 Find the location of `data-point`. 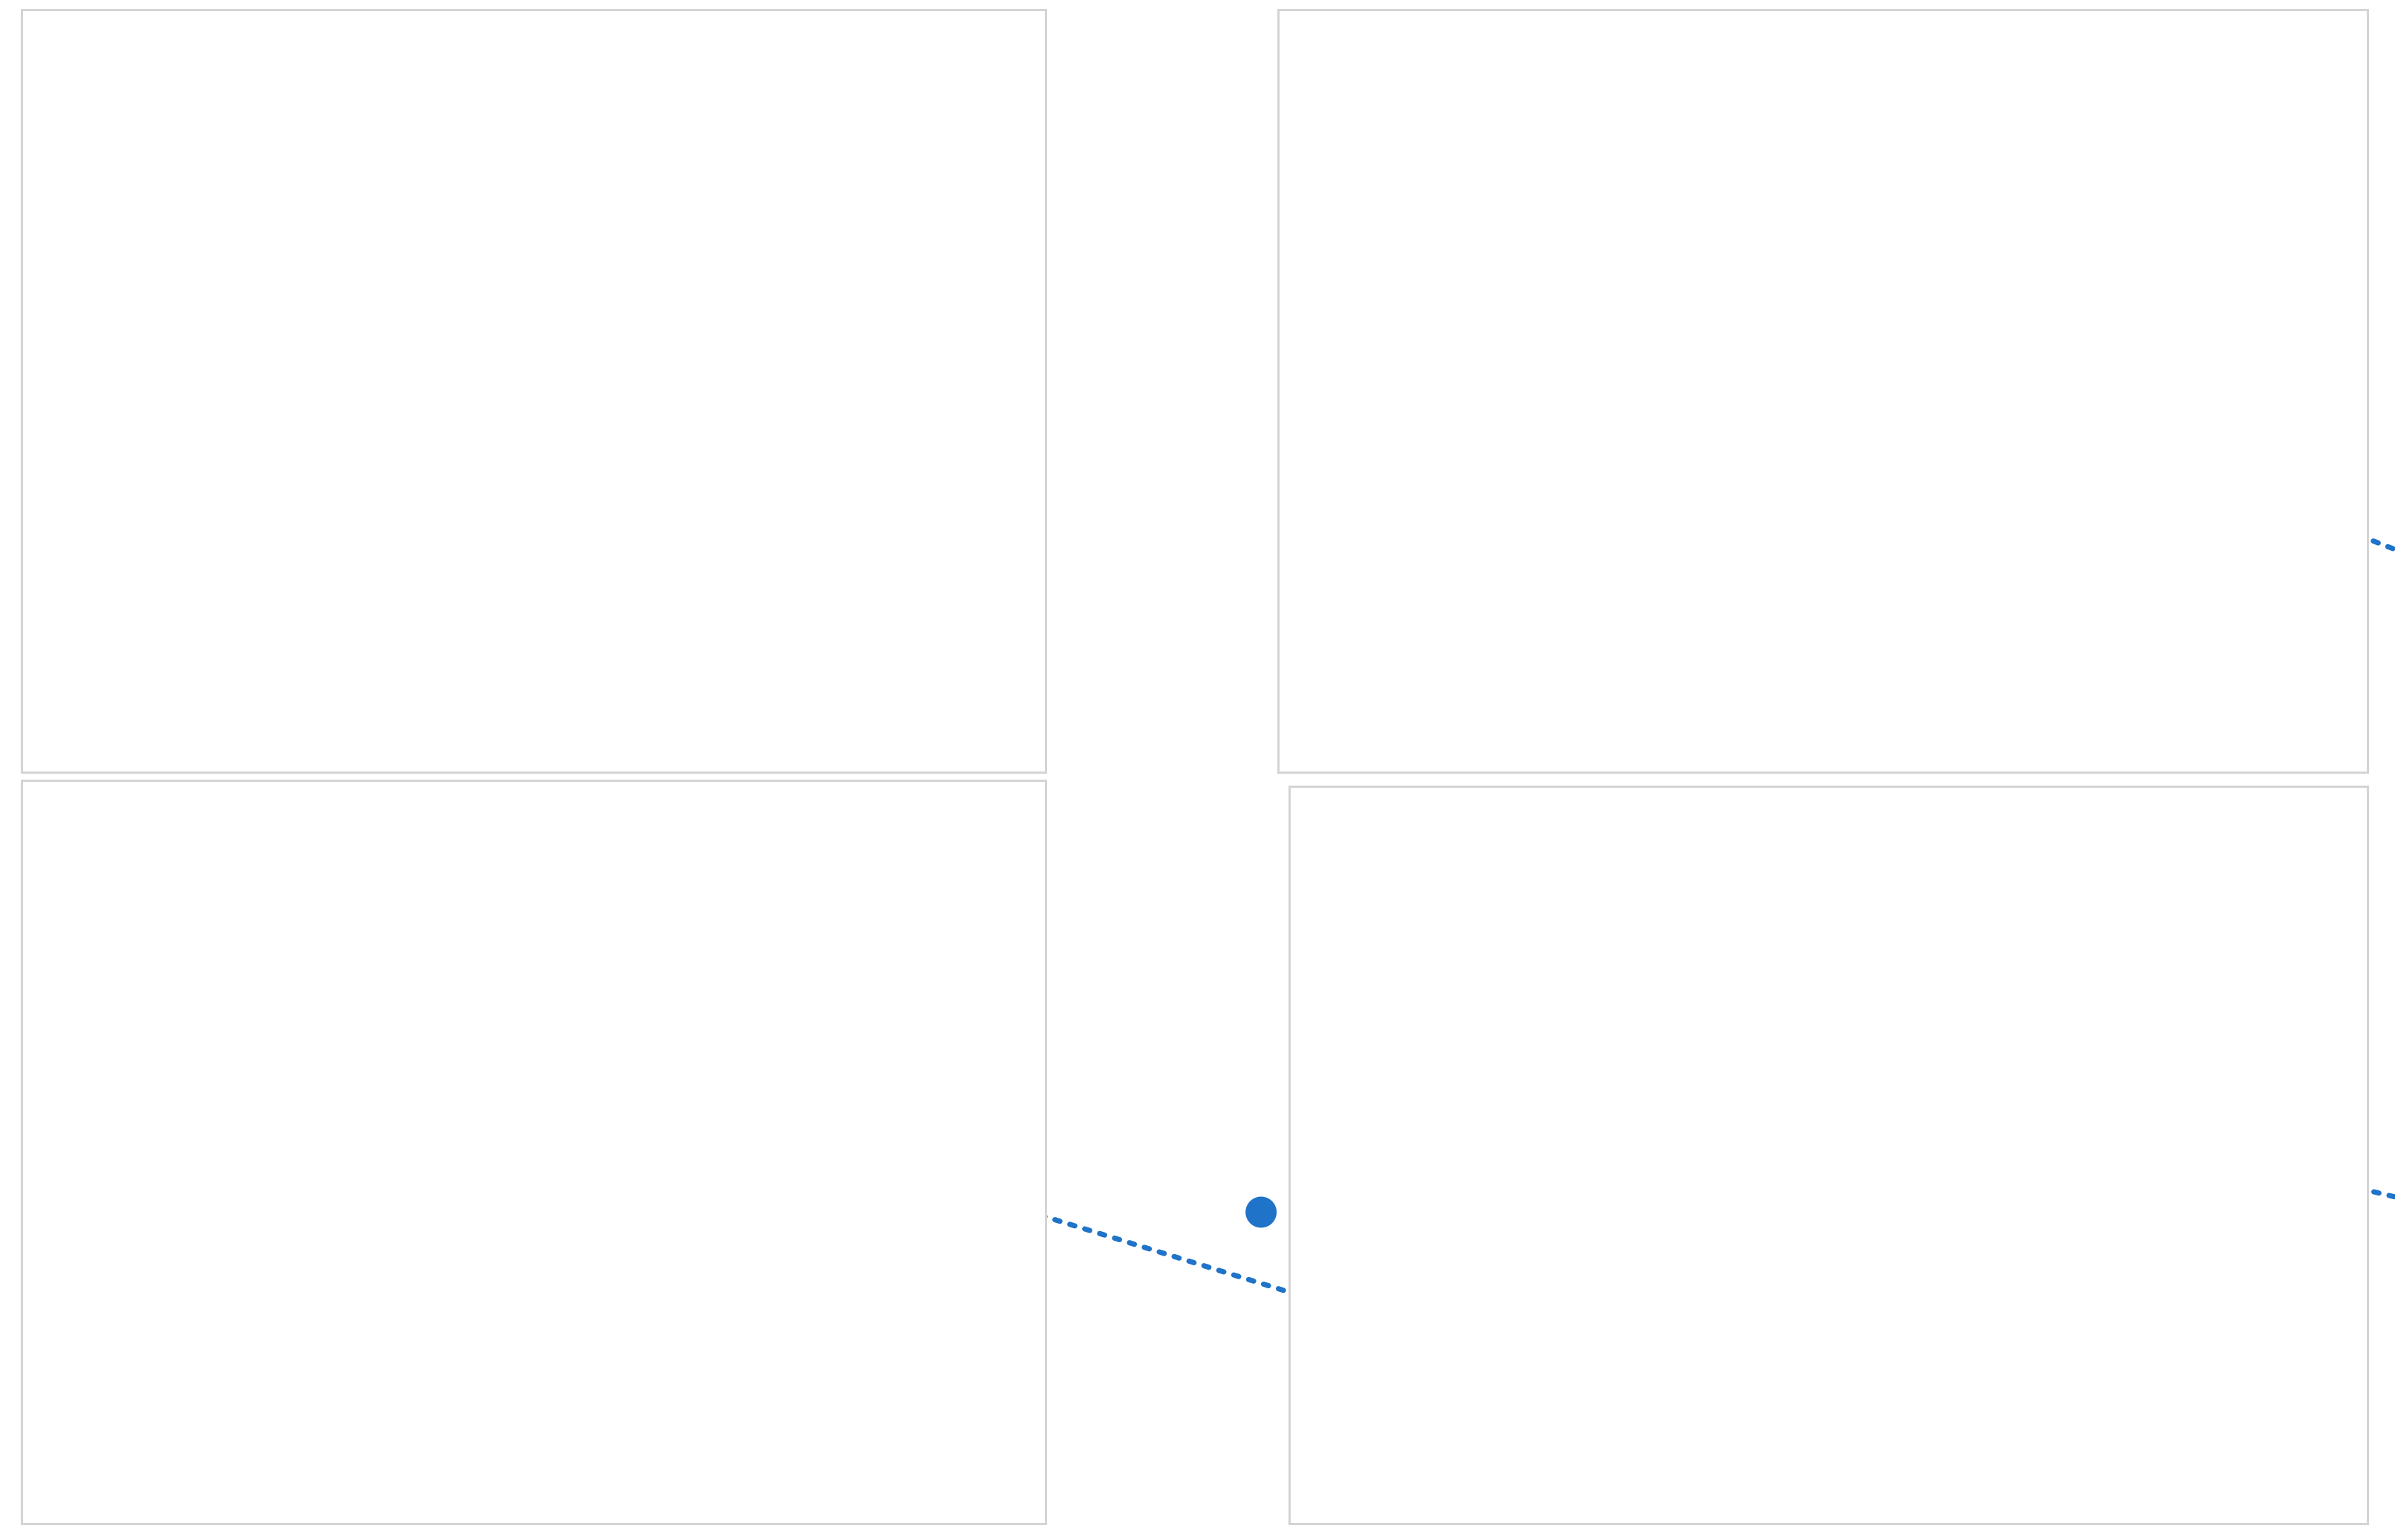

data-point is located at coordinates (1261, 1212).